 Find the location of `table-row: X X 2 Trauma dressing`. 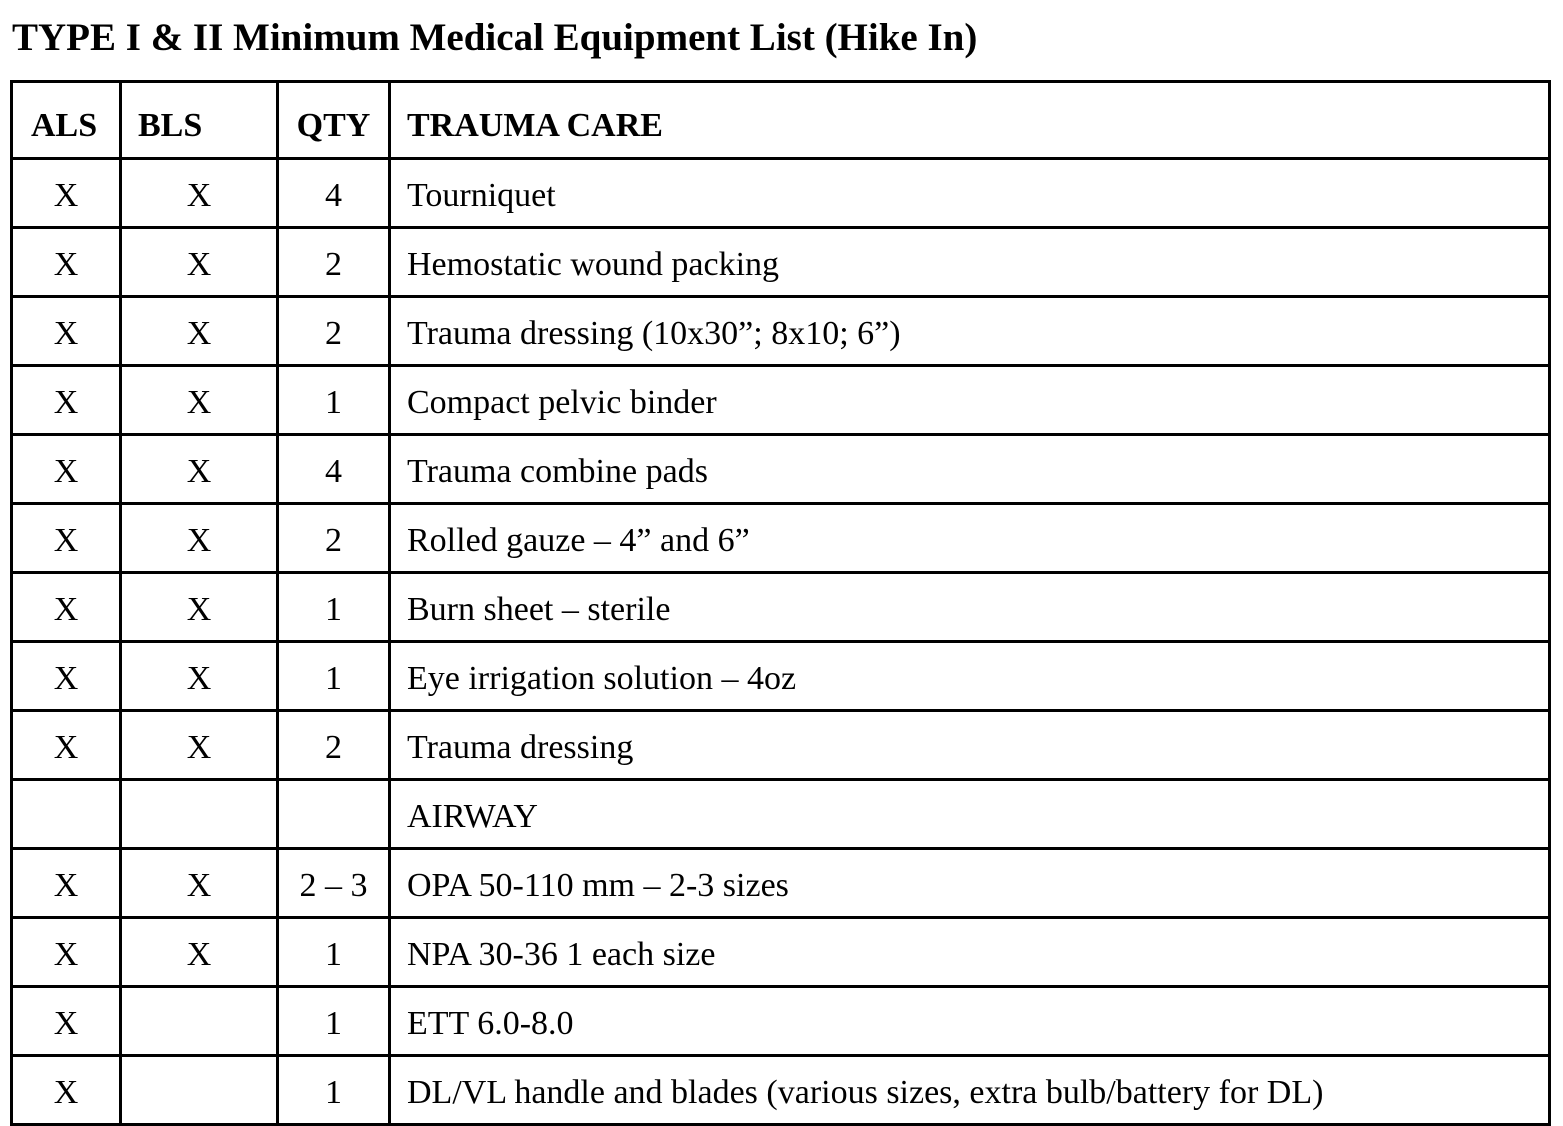

table-row: X X 2 Trauma dressing is located at coordinates (780, 745).